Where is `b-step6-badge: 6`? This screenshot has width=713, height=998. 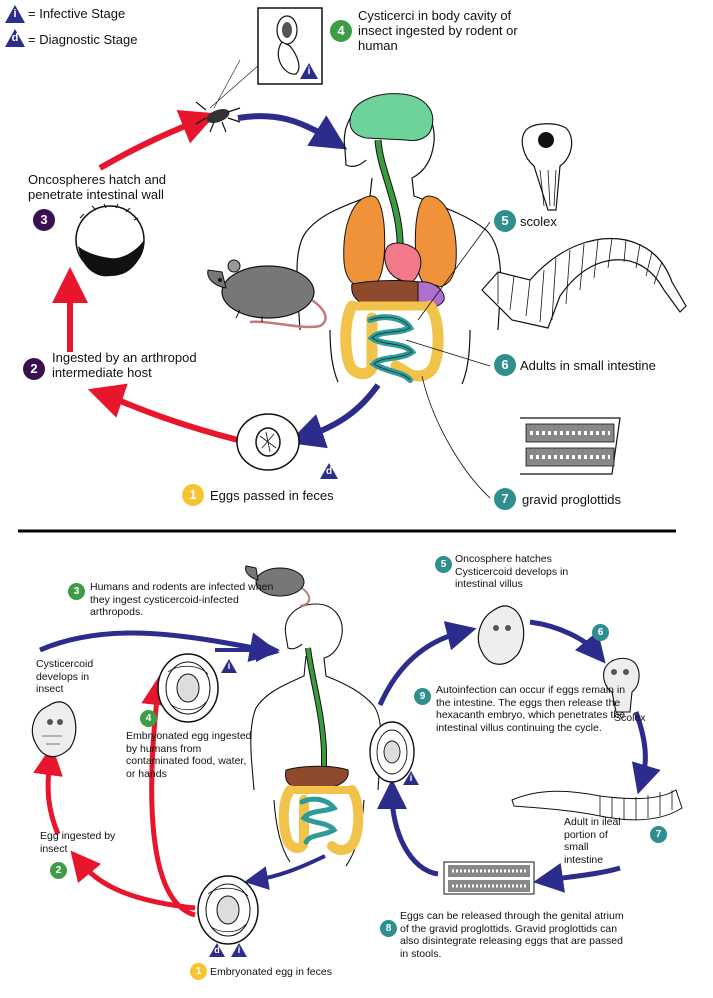 b-step6-badge: 6 is located at coordinates (600, 632).